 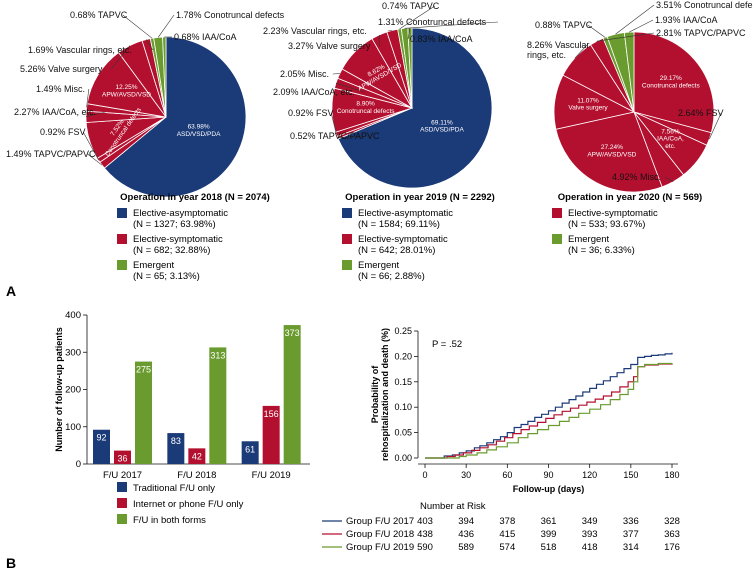 I want to click on pie-slice-label: 3.27% Valve surgery, so click(x=329, y=46).